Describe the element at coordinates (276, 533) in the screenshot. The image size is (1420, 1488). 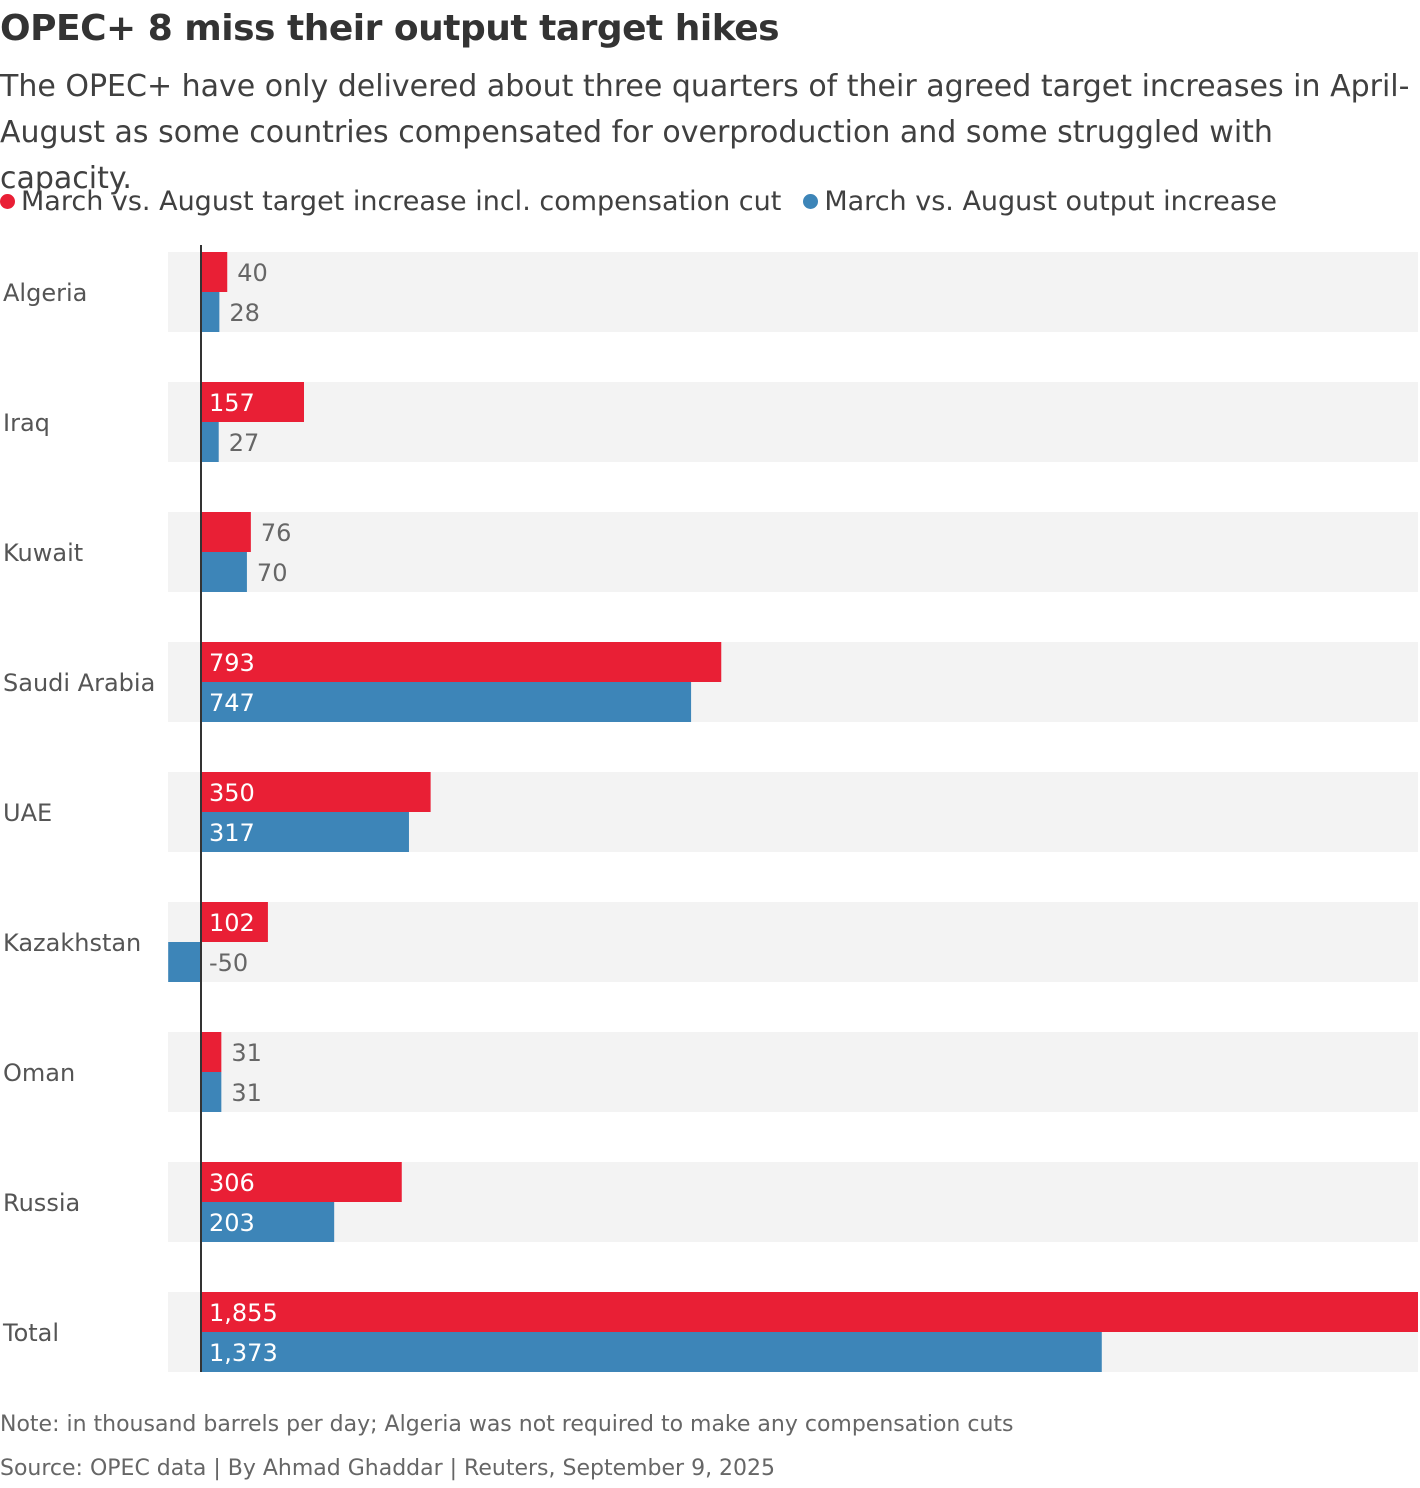
I see `value-label: 76` at that location.